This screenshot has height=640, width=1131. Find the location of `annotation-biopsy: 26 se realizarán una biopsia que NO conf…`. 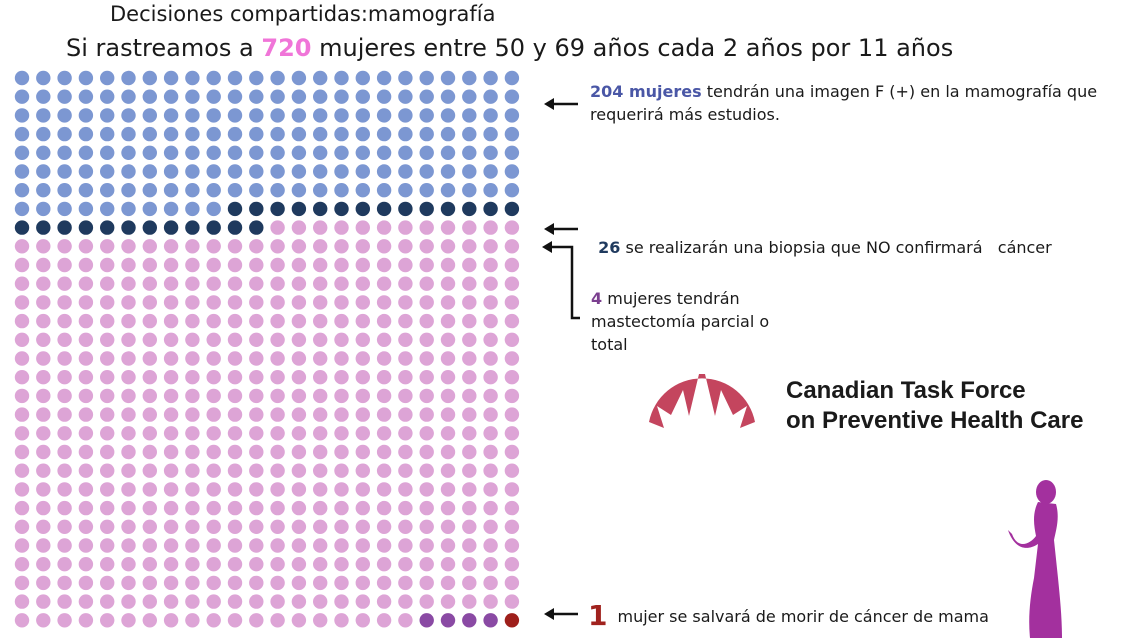

annotation-biopsy: 26 se realizarán una biopsia que NO conf… is located at coordinates (820, 236).